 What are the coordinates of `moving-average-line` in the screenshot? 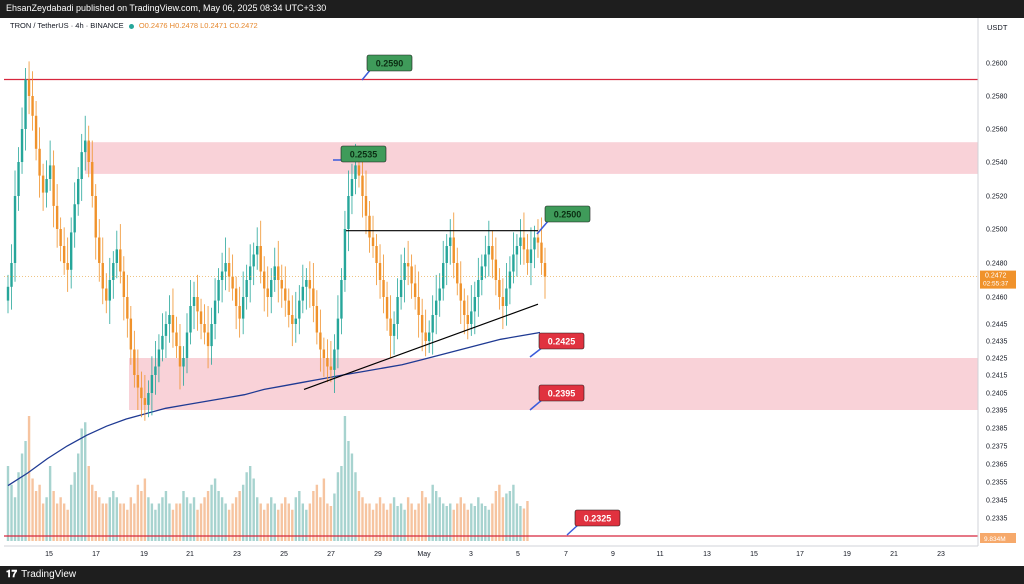 It's located at (274, 409).